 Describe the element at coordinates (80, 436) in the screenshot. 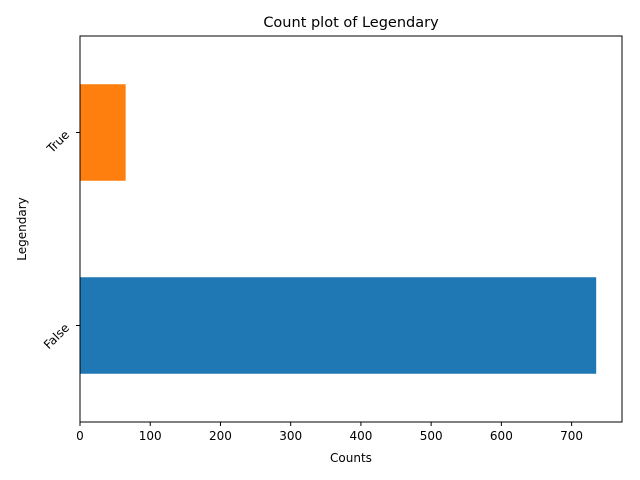

I see `x-tick-label: 0` at that location.